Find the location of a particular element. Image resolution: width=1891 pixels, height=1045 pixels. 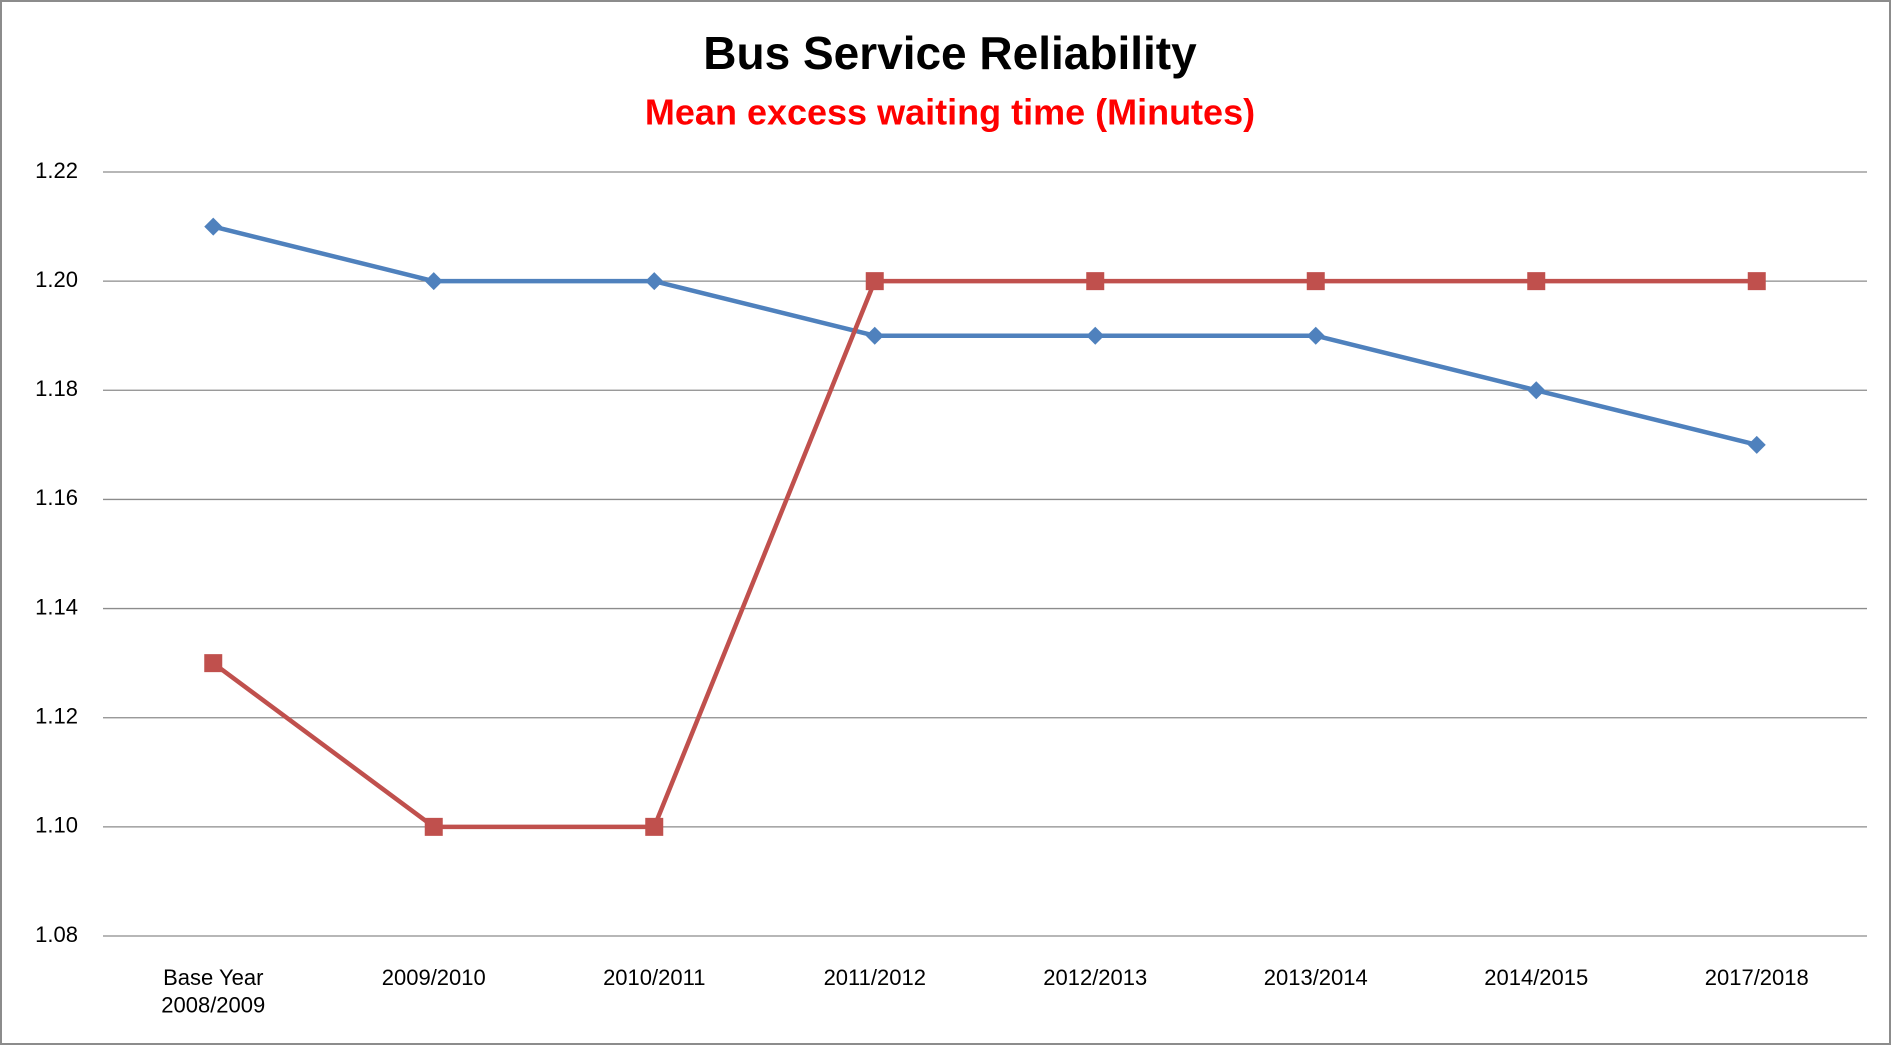

x-tick-label: 2011/2012 is located at coordinates (875, 977).